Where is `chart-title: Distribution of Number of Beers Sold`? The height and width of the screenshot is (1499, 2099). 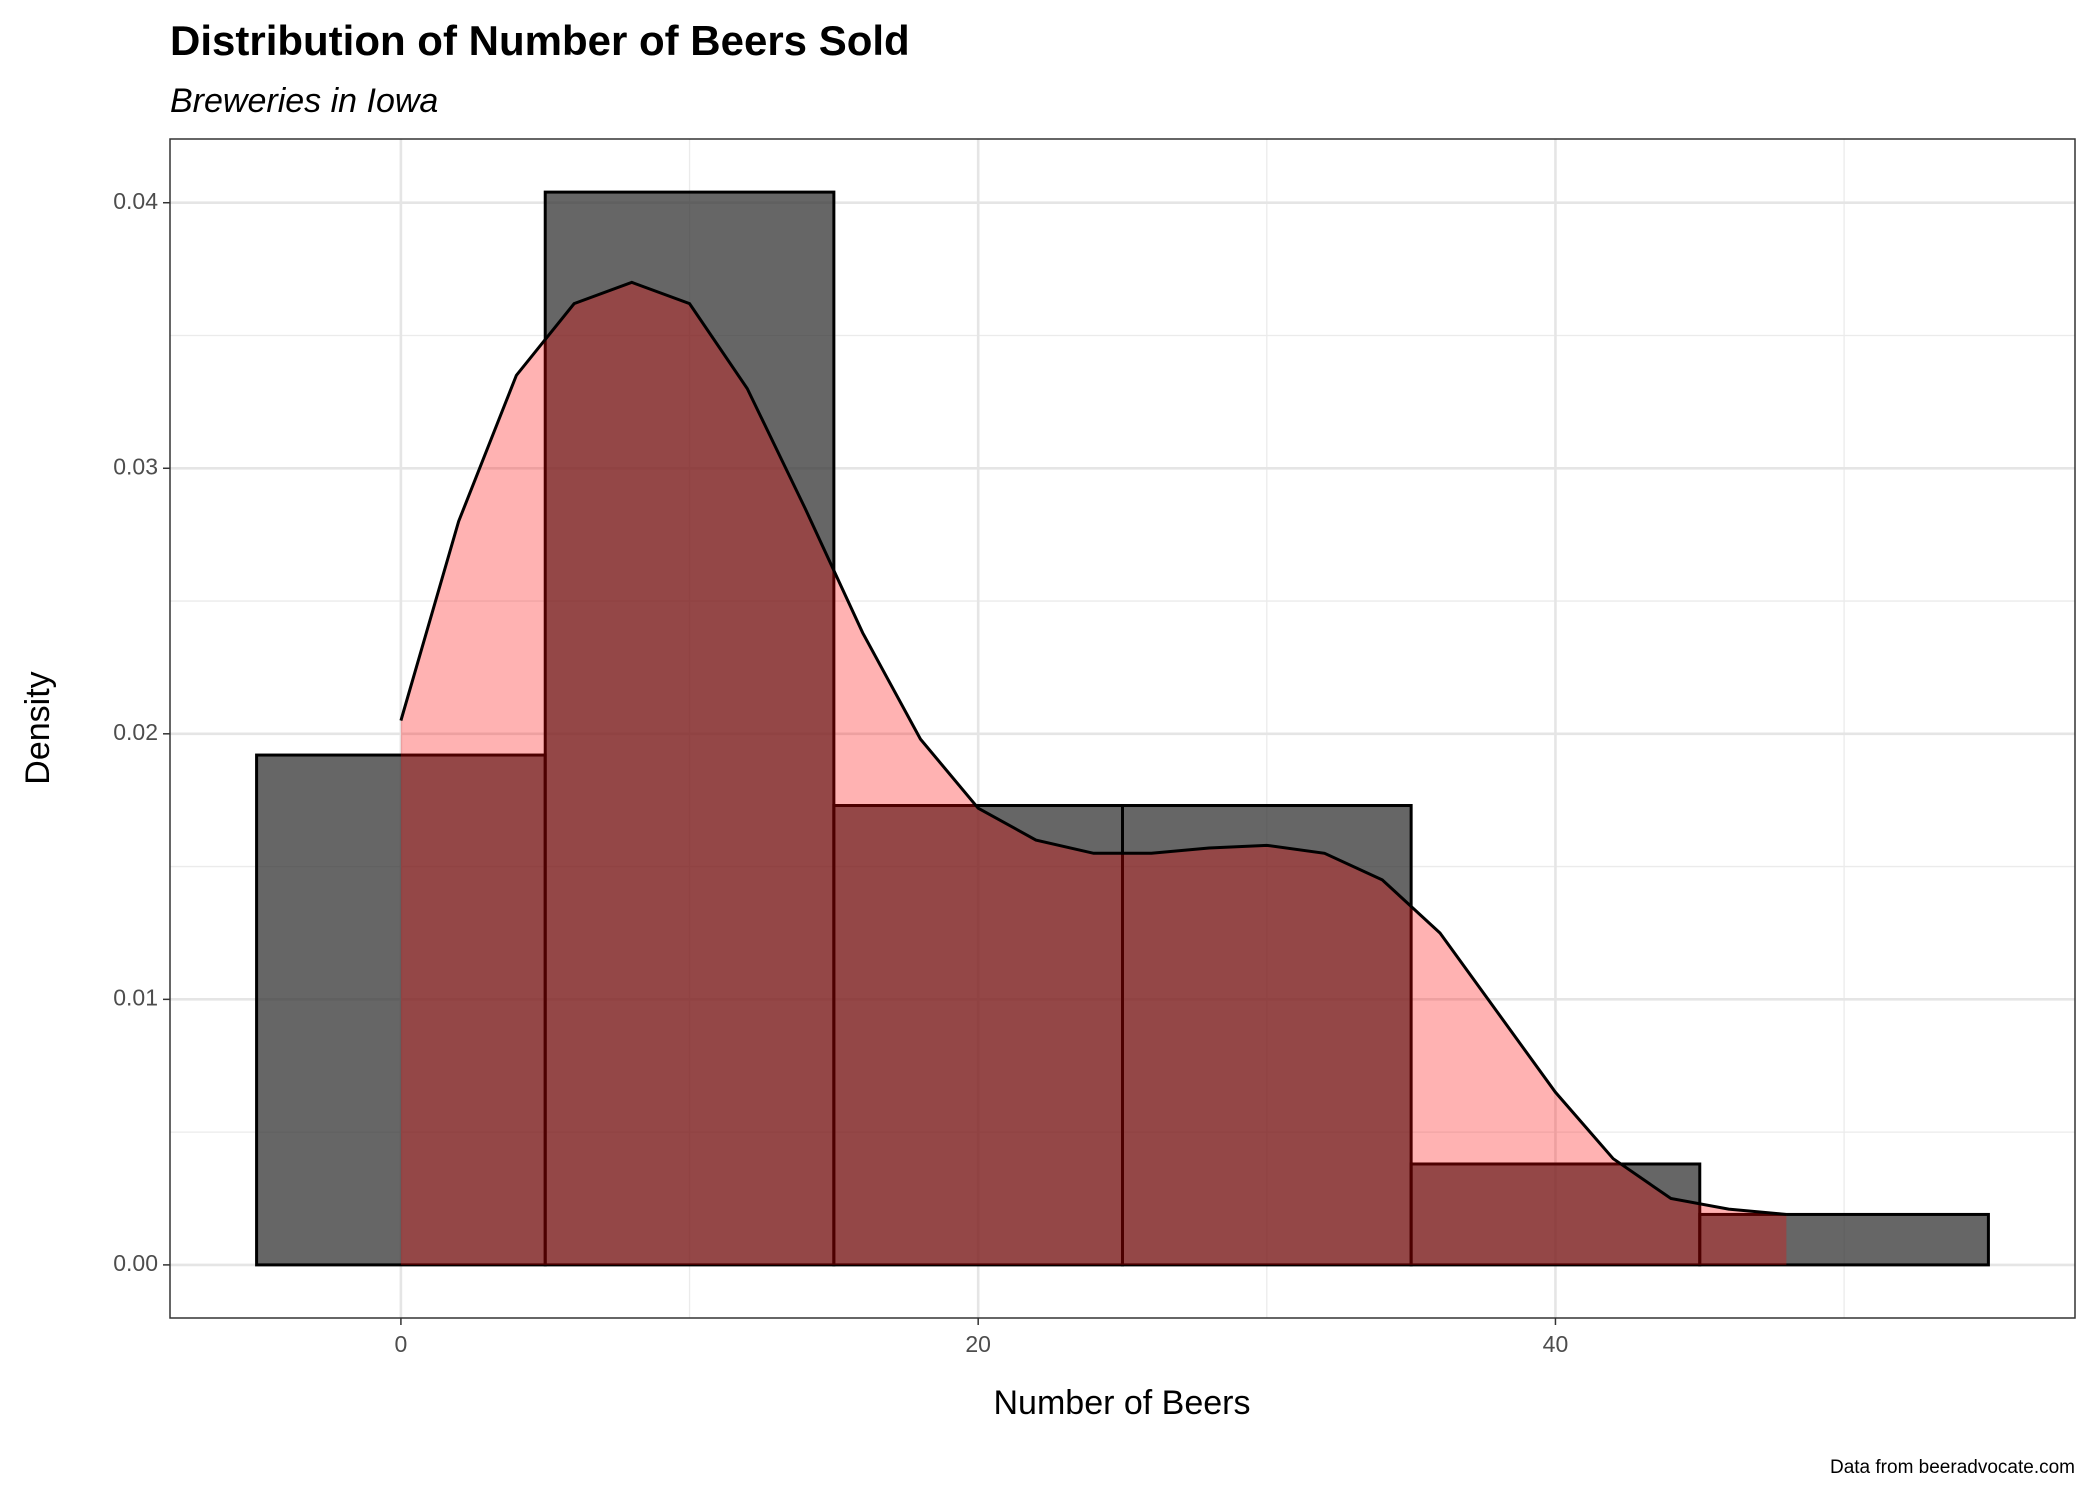 chart-title: Distribution of Number of Beers Sold is located at coordinates (540, 40).